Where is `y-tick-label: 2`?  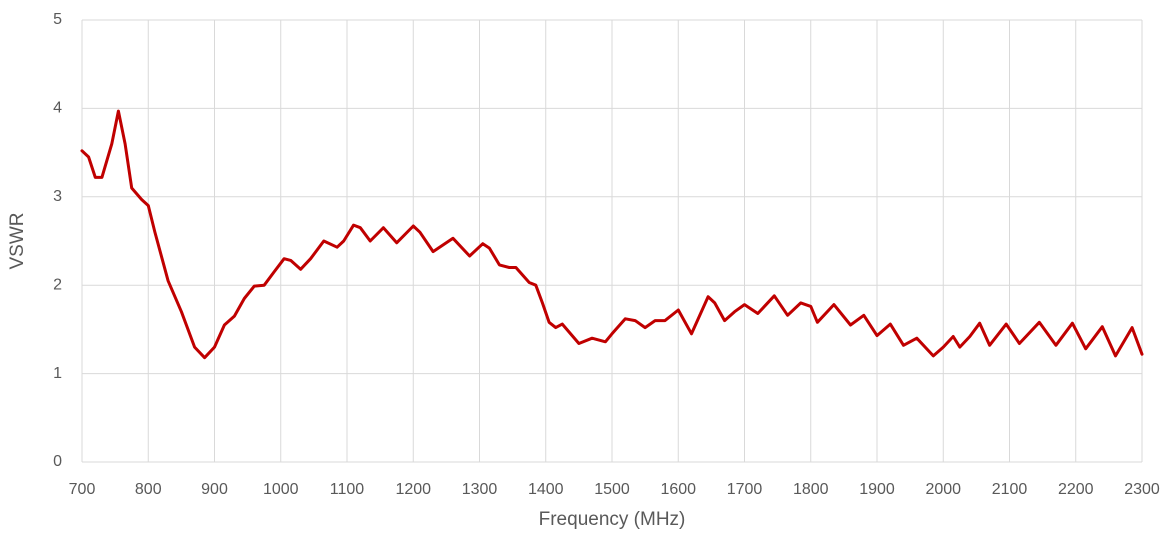 y-tick-label: 2 is located at coordinates (57, 284).